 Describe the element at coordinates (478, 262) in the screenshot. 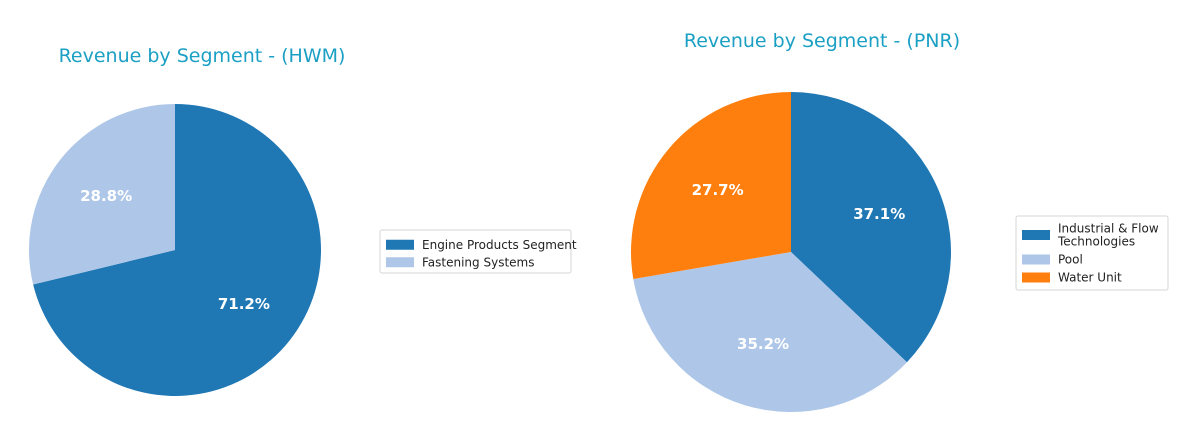

I see `legend-label-fastening-systems: Fastening Systems` at that location.